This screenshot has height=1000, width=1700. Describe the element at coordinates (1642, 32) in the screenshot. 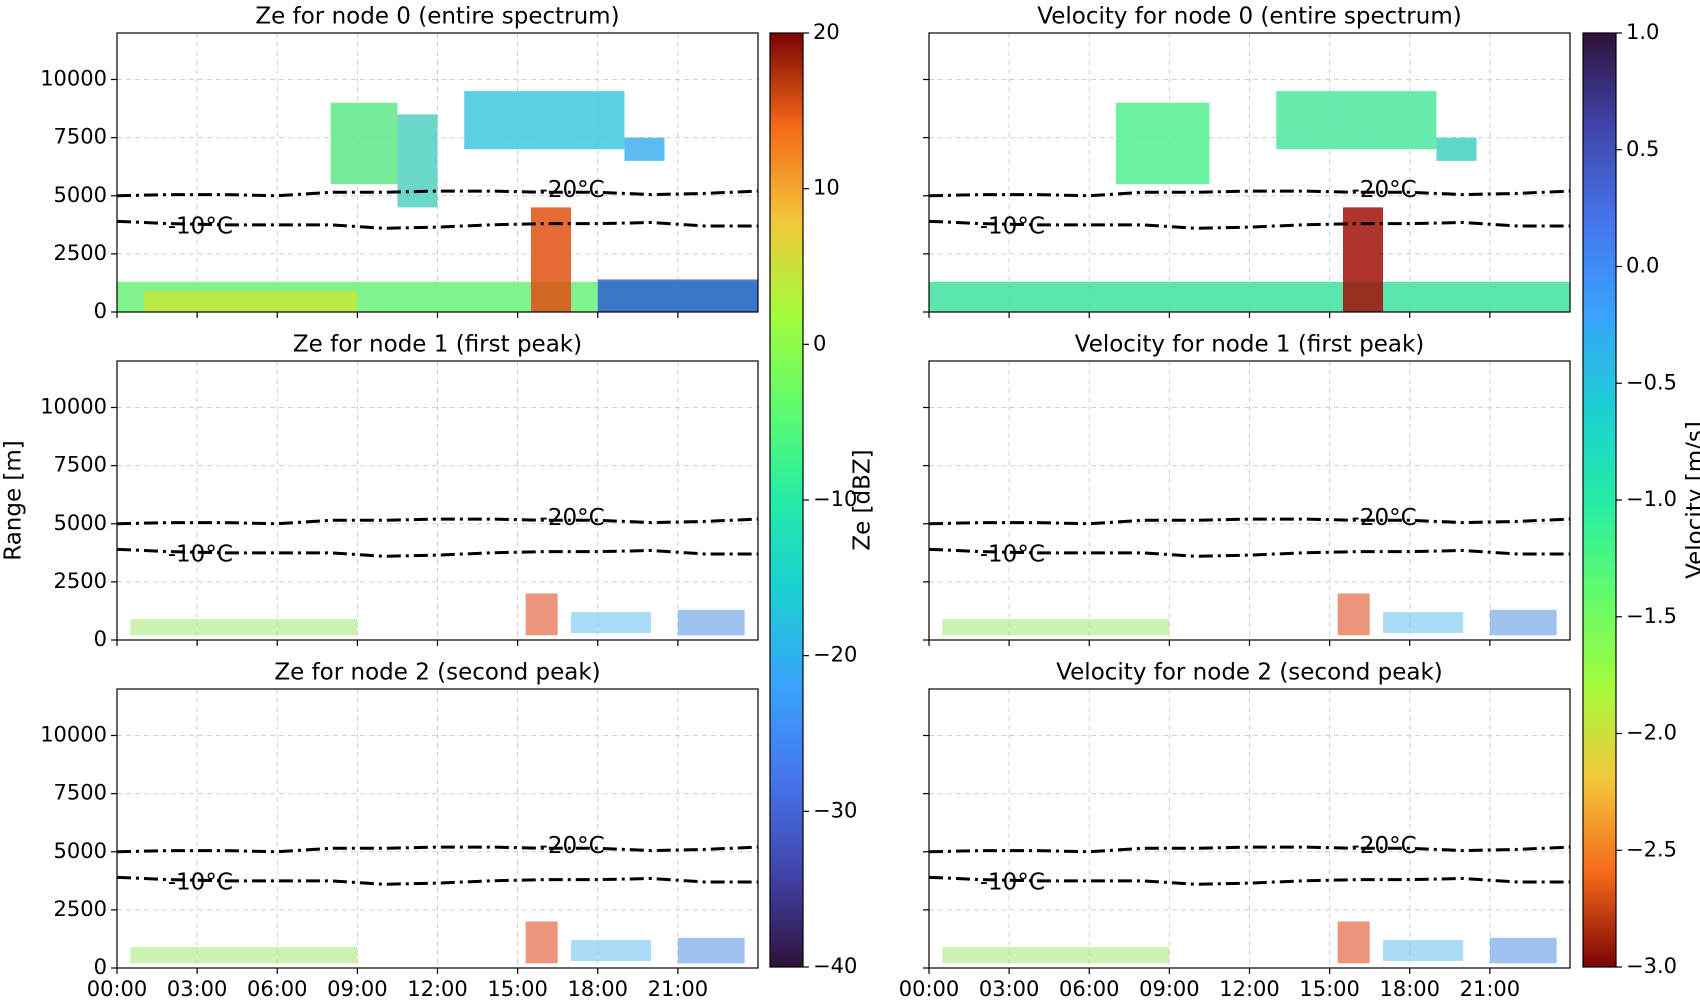

I see `colorbar-tick-label: 1.0` at that location.